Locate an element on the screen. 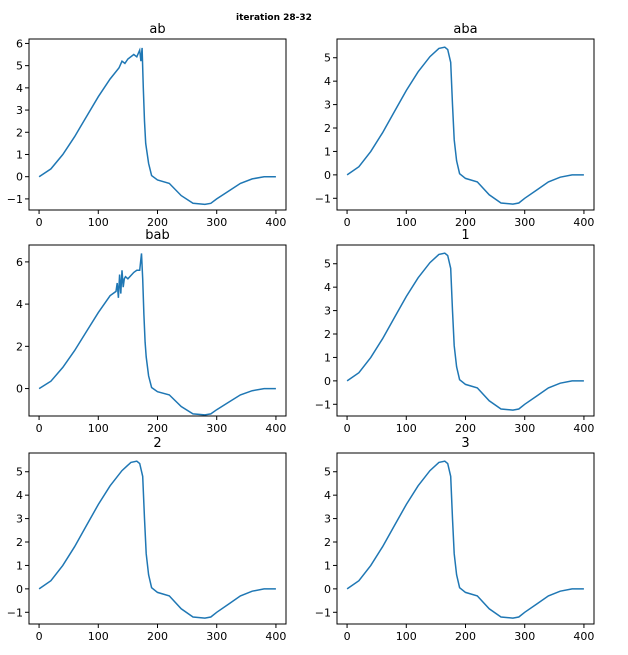 The height and width of the screenshot is (655, 628). subplot-4: 1 0 100 200 300 400 −1 0 1 2 3 4 5 is located at coordinates (455, 331).